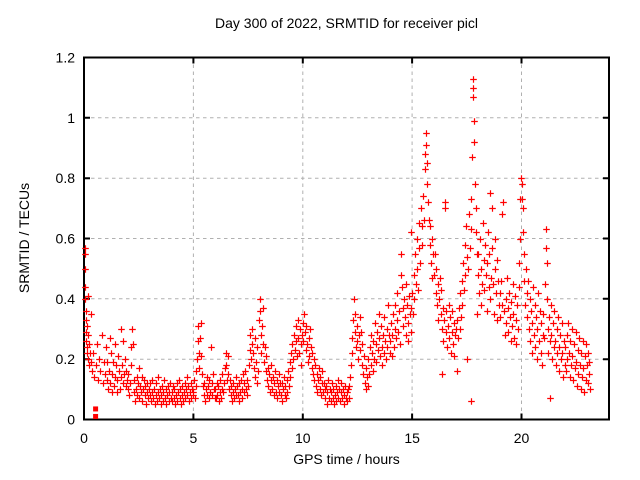 The height and width of the screenshot is (480, 640). I want to click on y-tick-label: 0.2, so click(66, 359).